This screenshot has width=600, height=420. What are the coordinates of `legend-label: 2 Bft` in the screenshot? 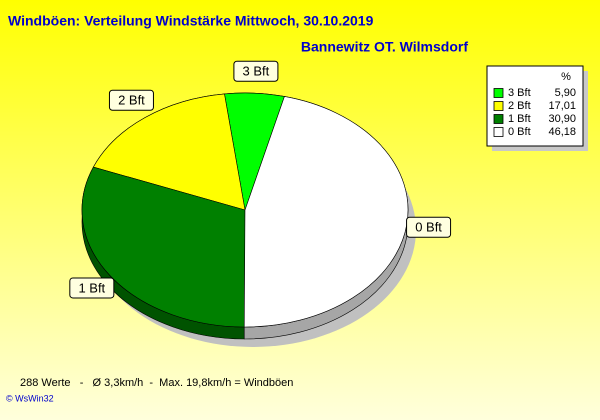 It's located at (519, 106).